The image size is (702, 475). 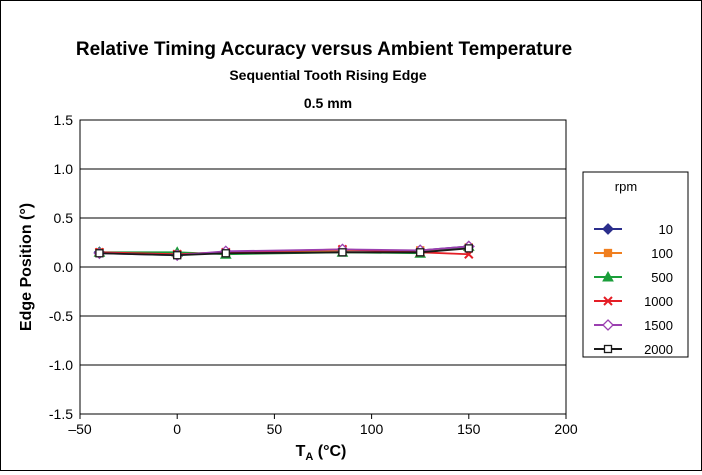 I want to click on legend-label: 500, so click(x=662, y=277).